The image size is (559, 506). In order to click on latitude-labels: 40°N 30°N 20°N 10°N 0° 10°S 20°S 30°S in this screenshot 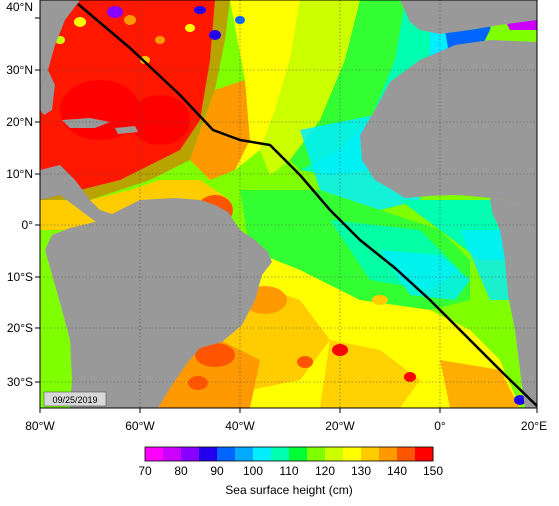, I will do `click(19, 194)`.